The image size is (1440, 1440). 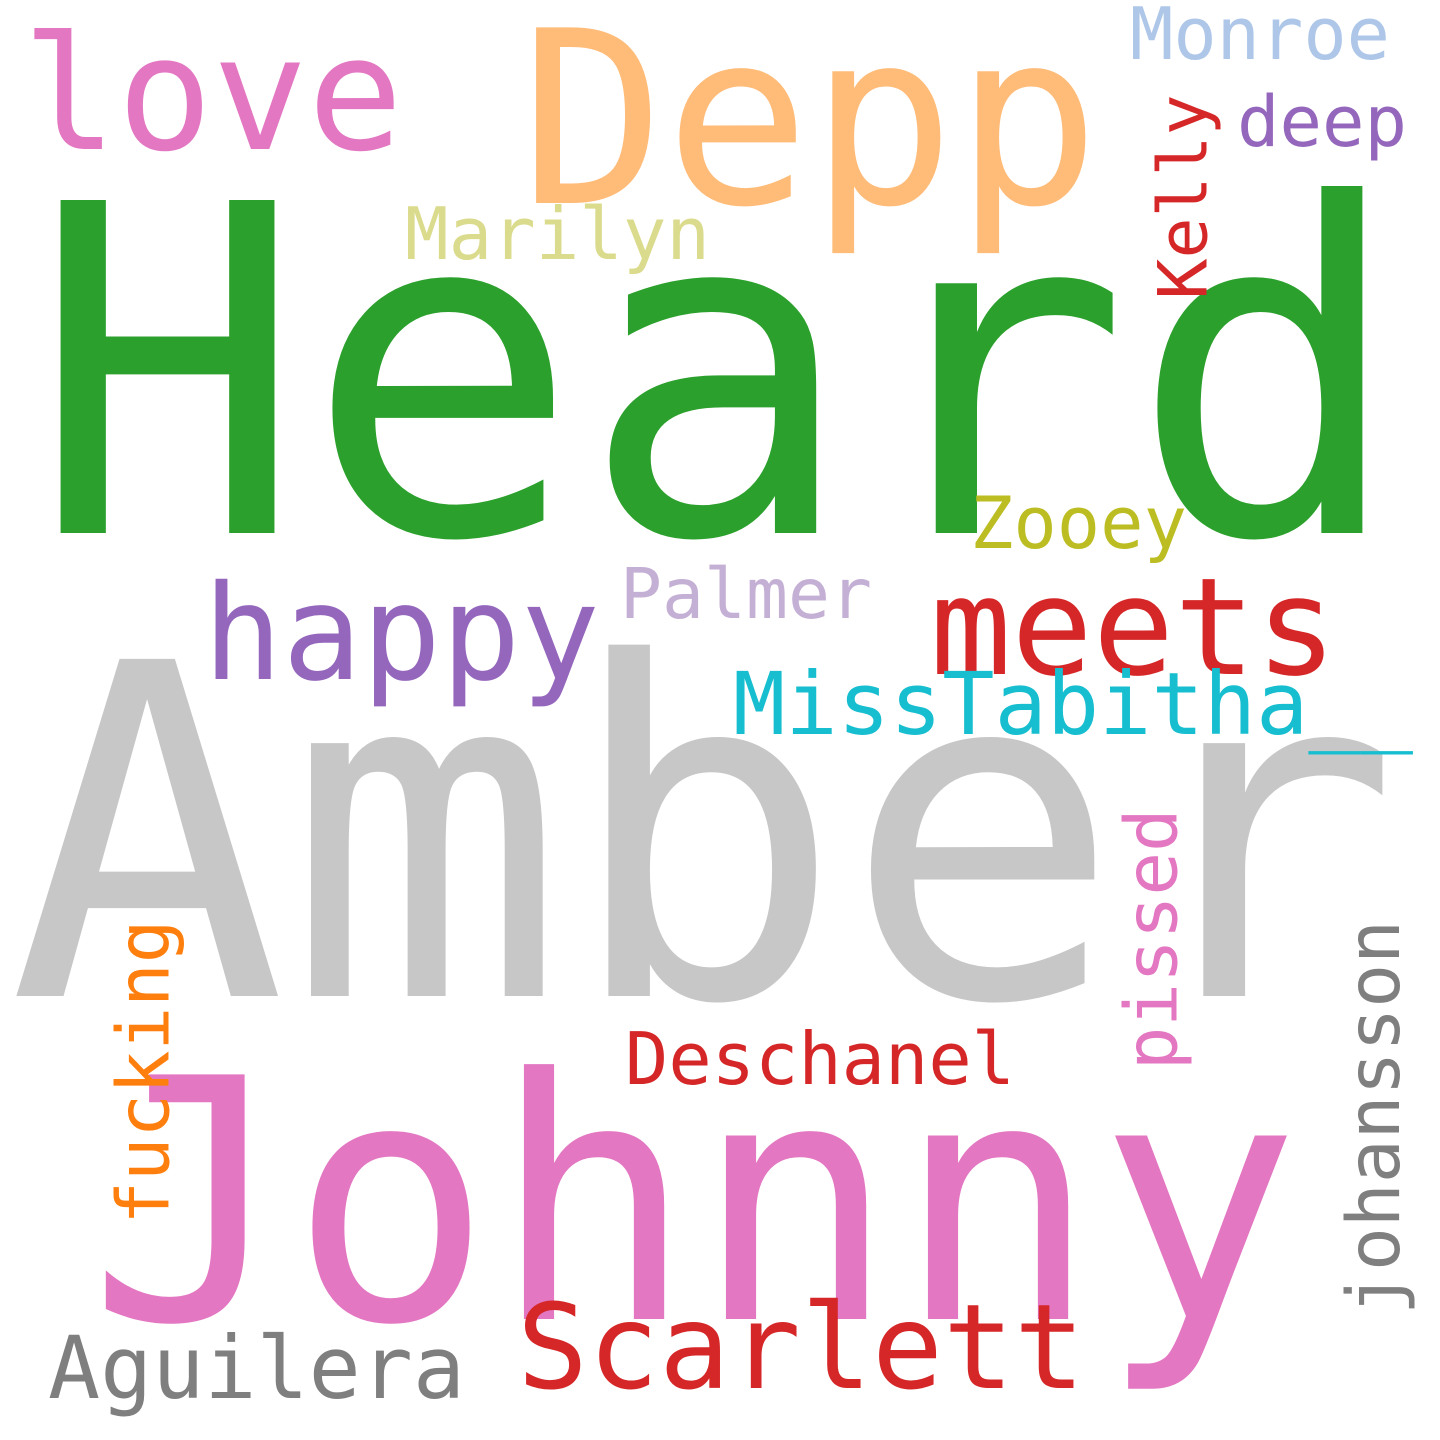 I want to click on word-johansson: johansson, so click(x=1375, y=1117).